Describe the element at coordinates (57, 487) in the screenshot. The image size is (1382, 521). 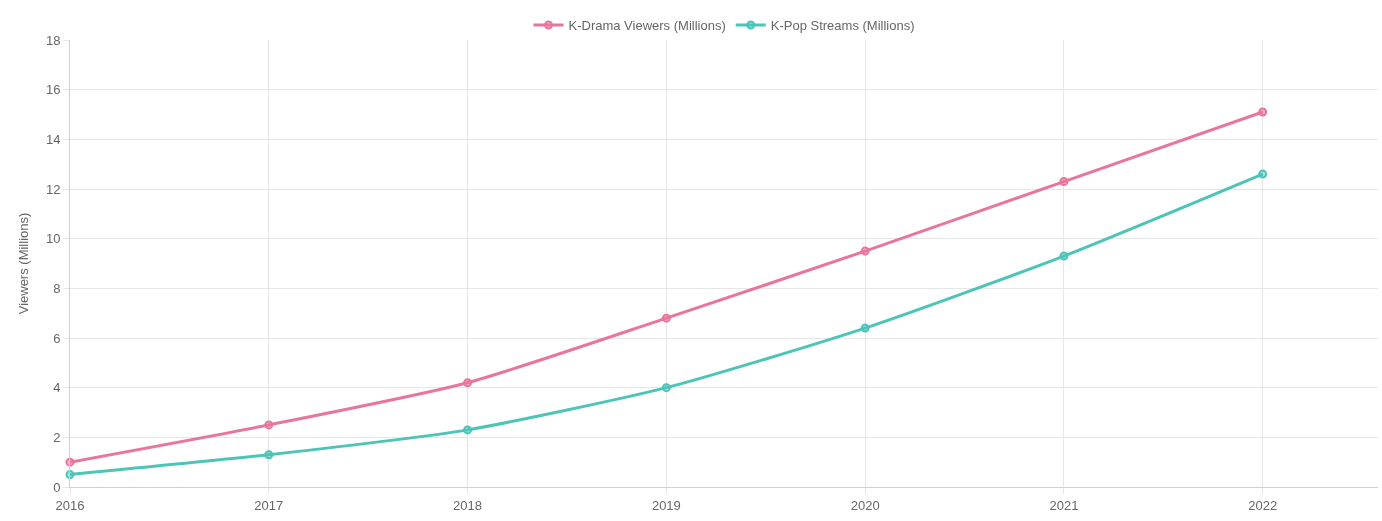
I see `y-tick-label: 0` at that location.